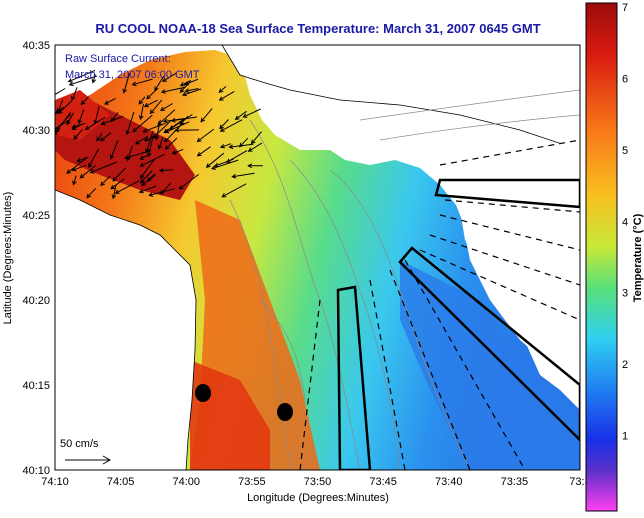 The image size is (644, 518). What do you see at coordinates (601, 257) in the screenshot?
I see `colorbar` at bounding box center [601, 257].